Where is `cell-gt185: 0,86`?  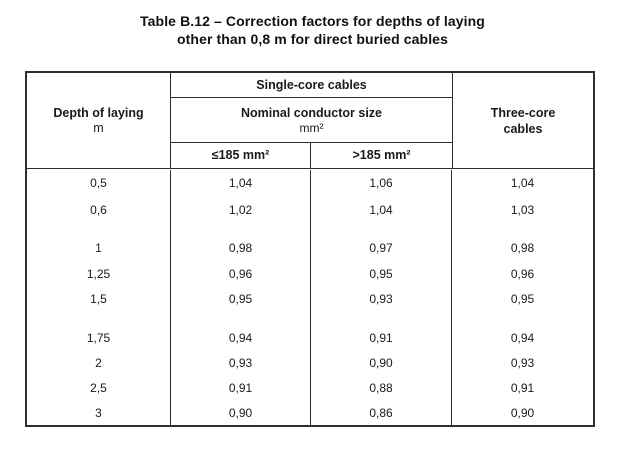
cell-gt185: 0,86 is located at coordinates (381, 413).